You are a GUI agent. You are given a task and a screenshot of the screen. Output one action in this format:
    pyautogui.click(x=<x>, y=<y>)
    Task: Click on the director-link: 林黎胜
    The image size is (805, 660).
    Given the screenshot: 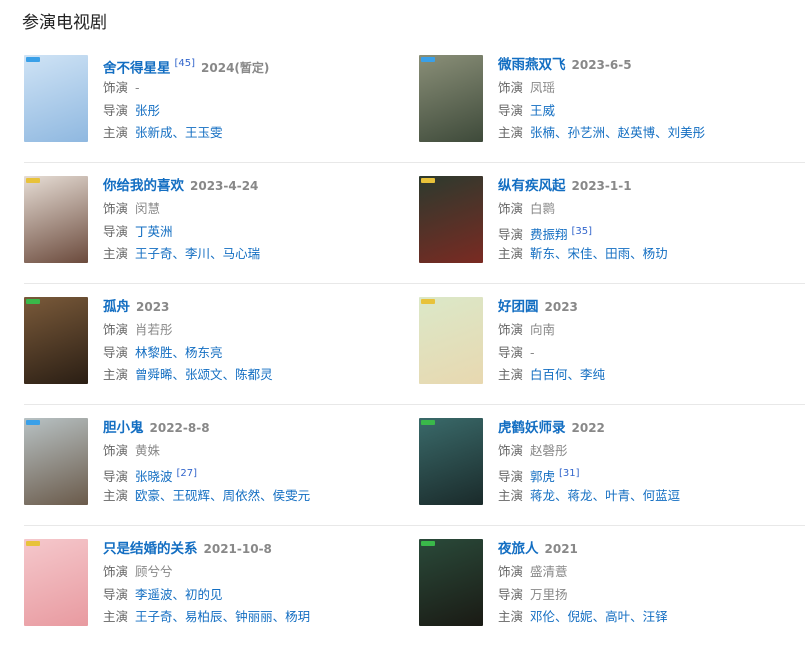 What is the action you would take?
    pyautogui.click(x=154, y=352)
    